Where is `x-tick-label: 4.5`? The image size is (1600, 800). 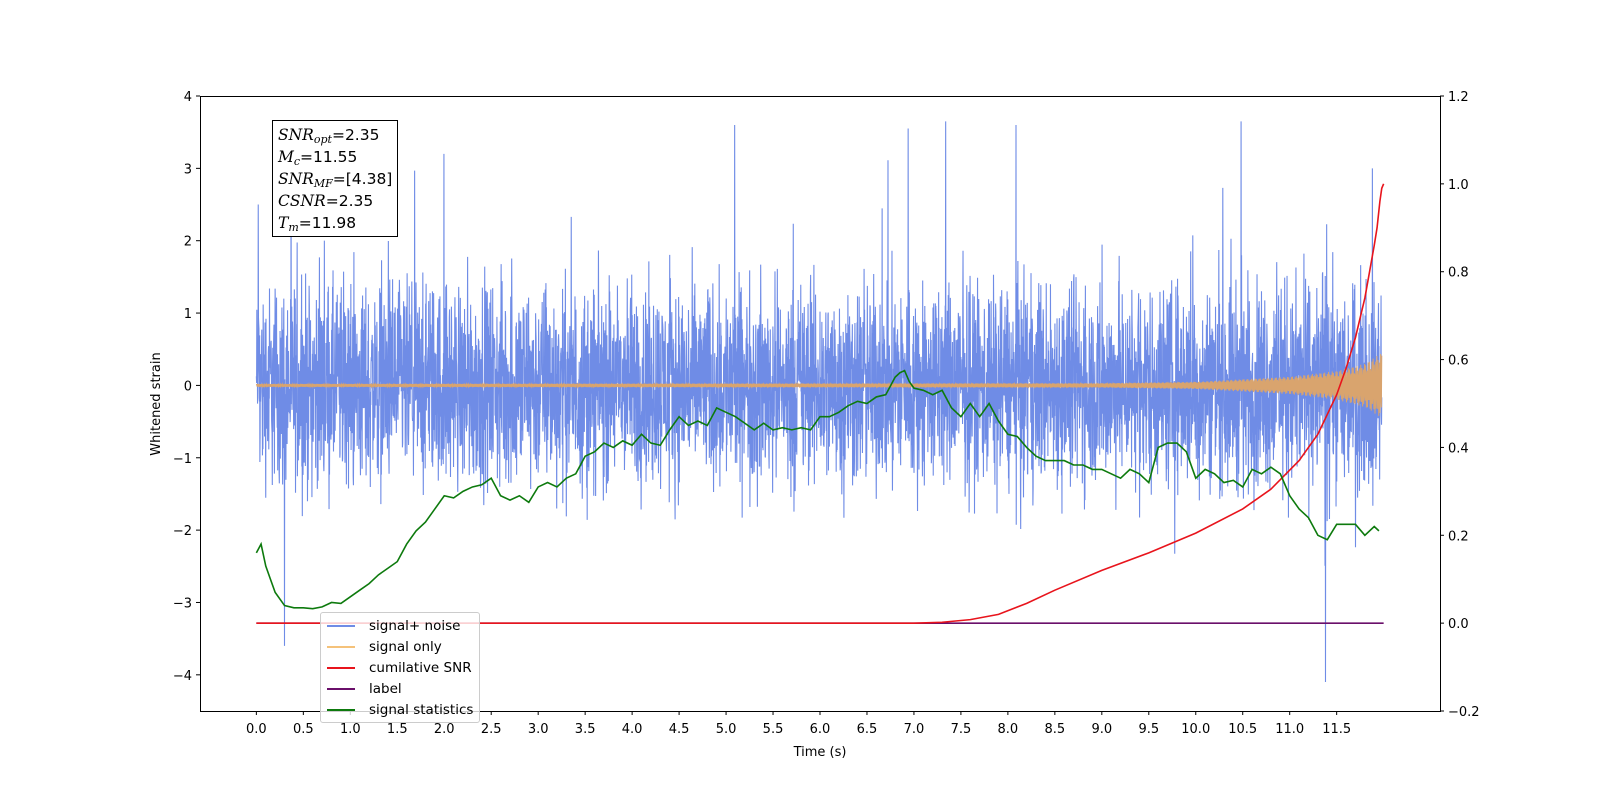
x-tick-label: 4.5 is located at coordinates (679, 729).